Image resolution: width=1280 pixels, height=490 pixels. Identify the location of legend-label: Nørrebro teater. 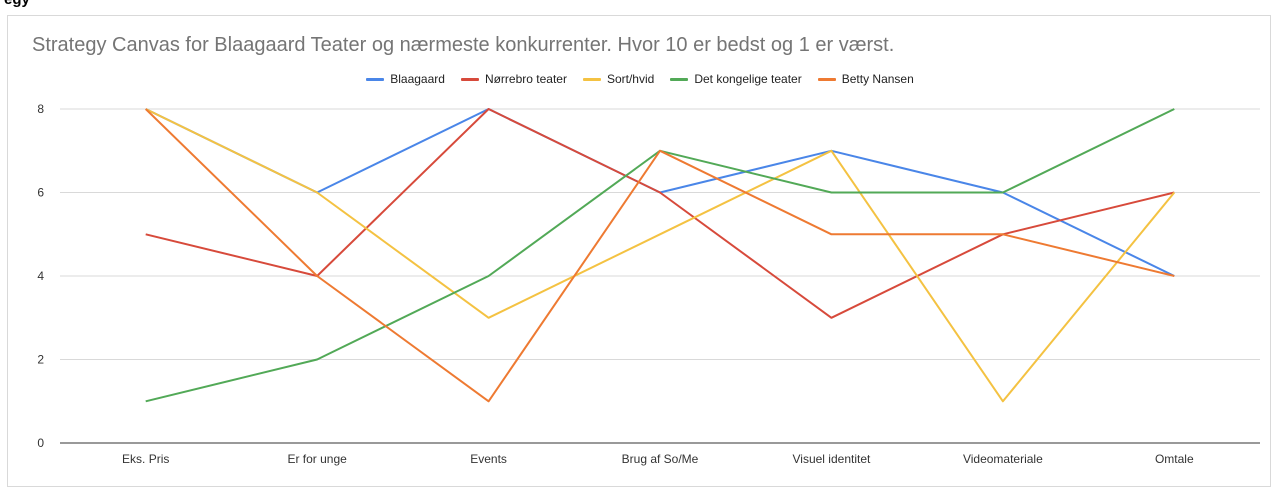
(525, 79).